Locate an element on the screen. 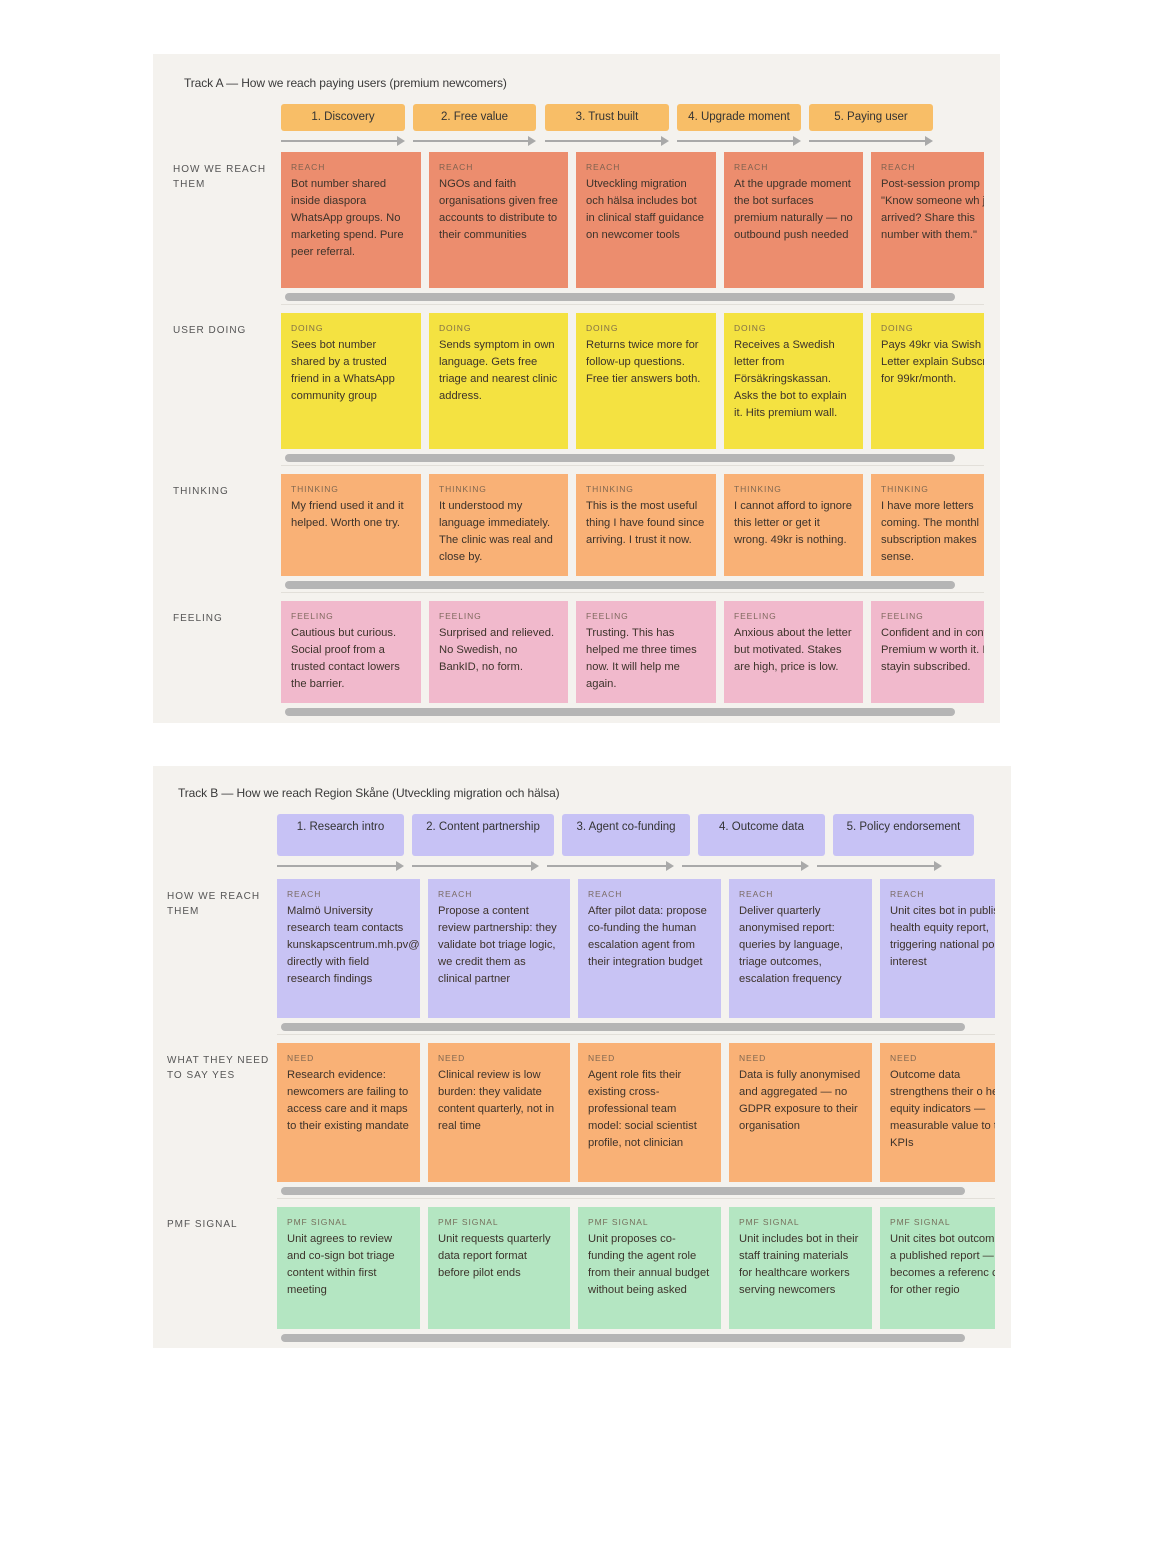  track-a-scrollbar-doing is located at coordinates (620, 458).